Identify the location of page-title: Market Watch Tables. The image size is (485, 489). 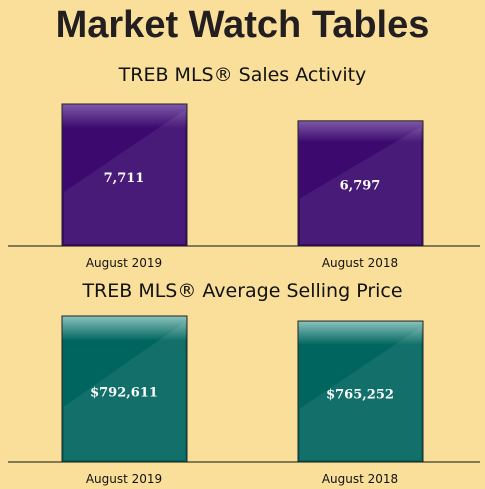
(242, 25).